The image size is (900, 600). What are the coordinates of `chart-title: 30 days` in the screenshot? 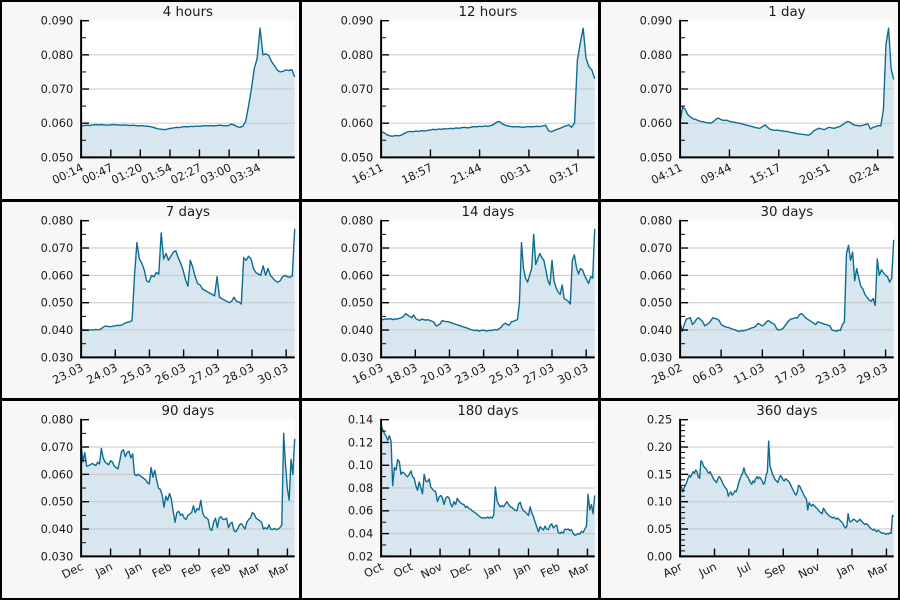 It's located at (787, 211).